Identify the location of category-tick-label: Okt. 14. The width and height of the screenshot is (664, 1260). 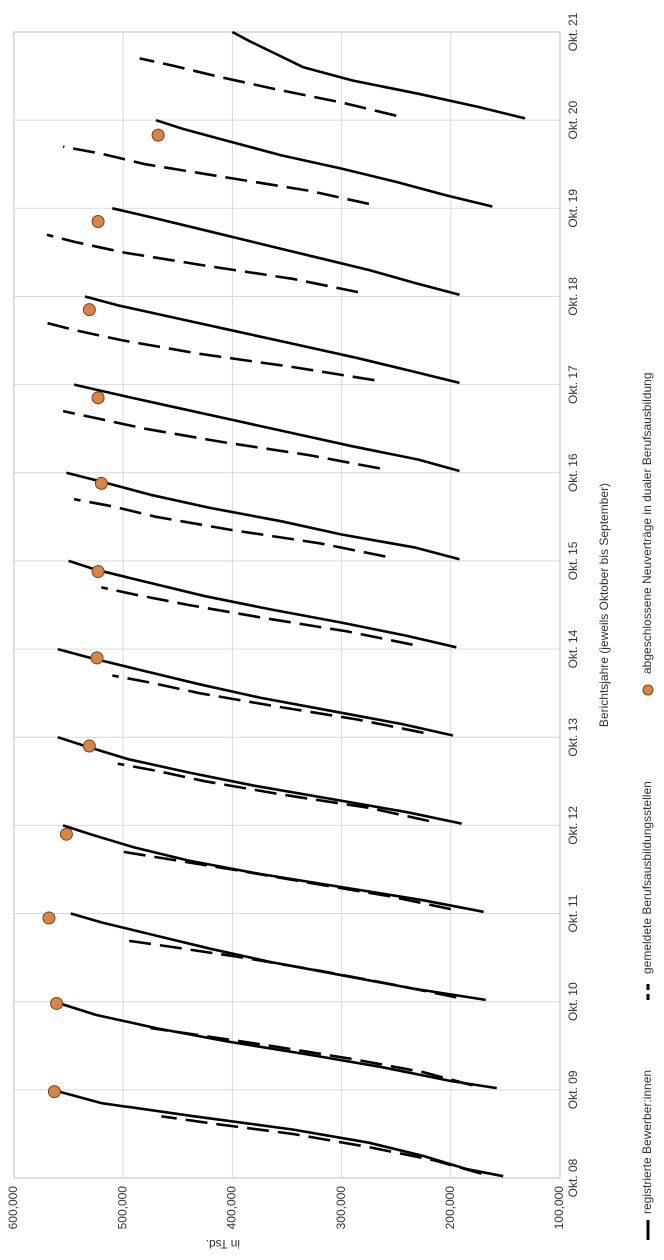
(573, 648).